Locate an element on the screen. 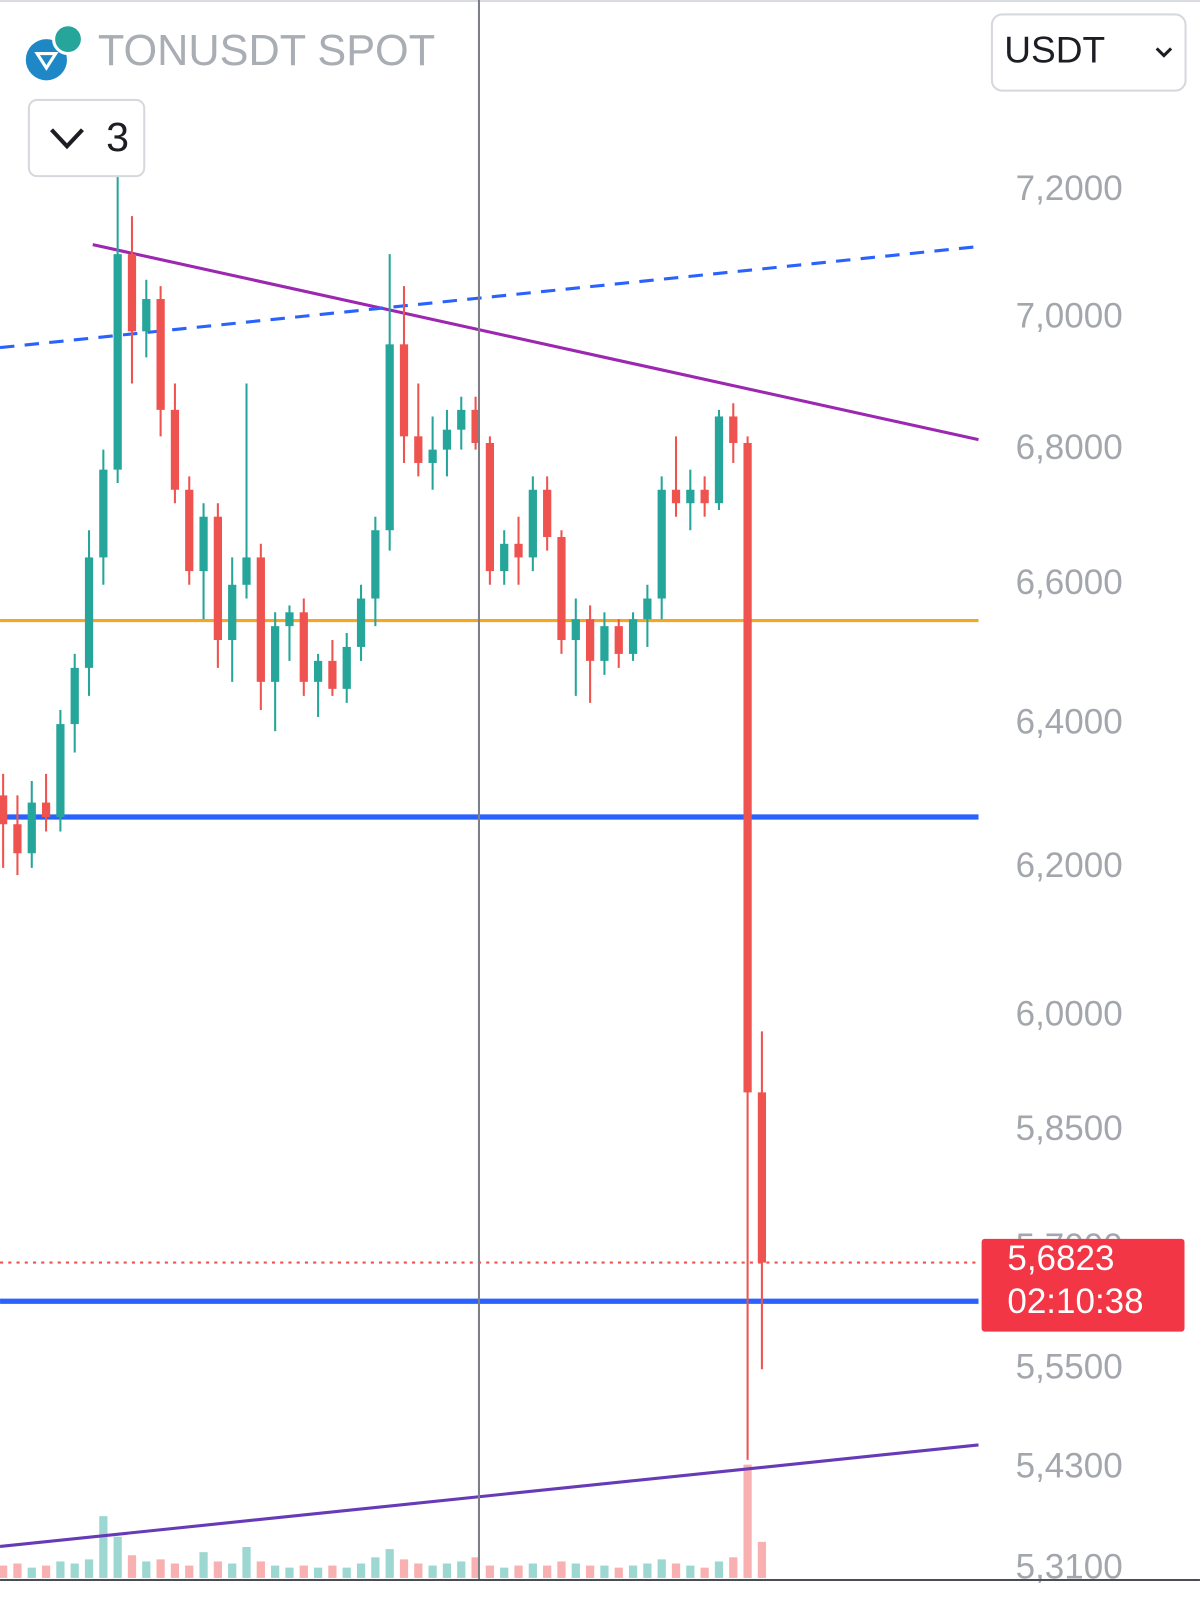 The width and height of the screenshot is (1200, 1615). currency-select is located at coordinates (1088, 52).